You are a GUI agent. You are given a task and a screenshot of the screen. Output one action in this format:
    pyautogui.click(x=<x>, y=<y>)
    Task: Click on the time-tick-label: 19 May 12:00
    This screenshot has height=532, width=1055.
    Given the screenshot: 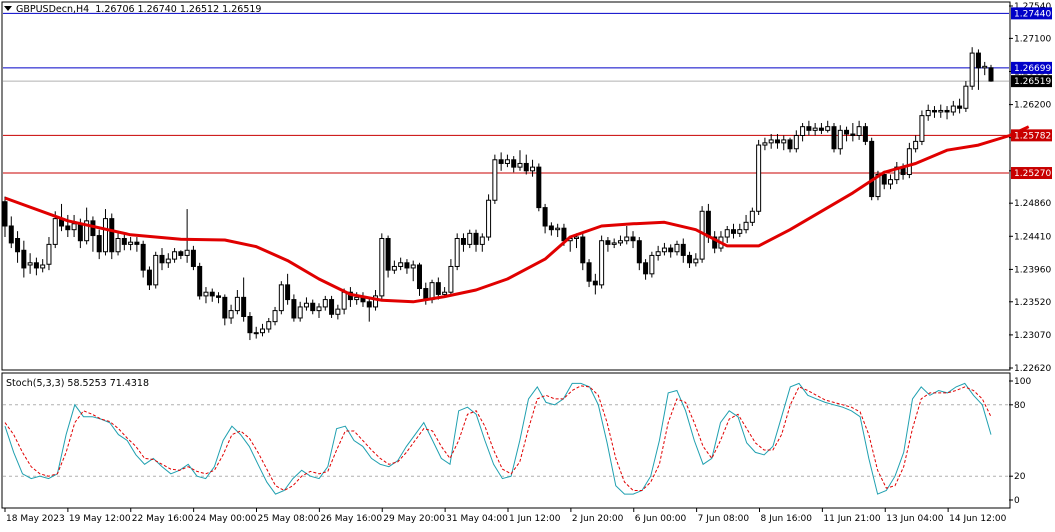 What is the action you would take?
    pyautogui.click(x=100, y=519)
    